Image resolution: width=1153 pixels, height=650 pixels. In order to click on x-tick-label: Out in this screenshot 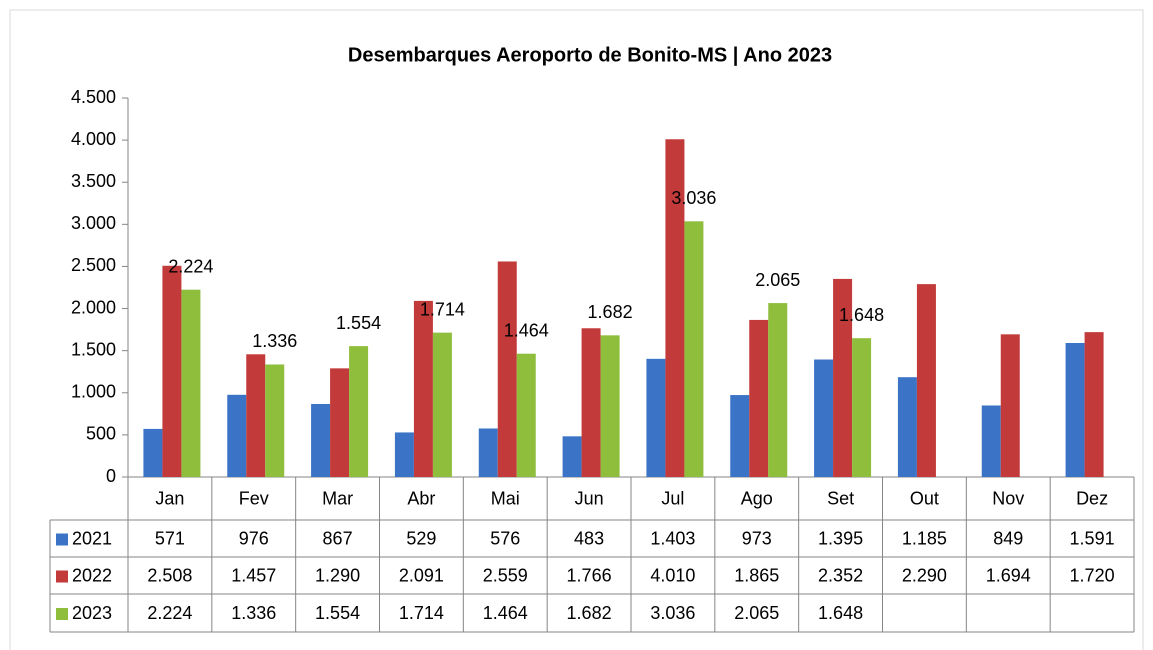, I will do `click(924, 498)`.